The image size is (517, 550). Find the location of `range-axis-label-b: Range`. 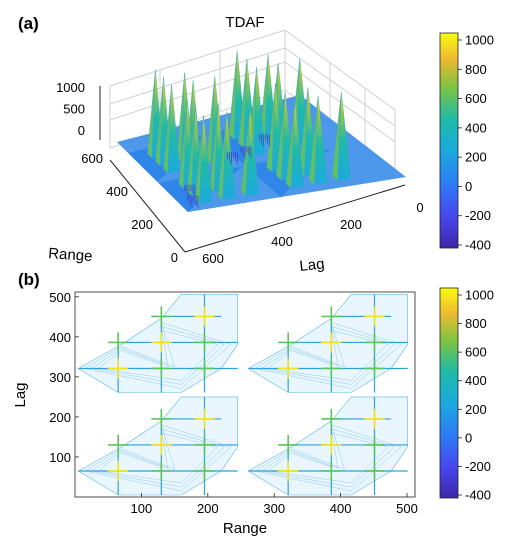

range-axis-label-b: Range is located at coordinates (245, 528).